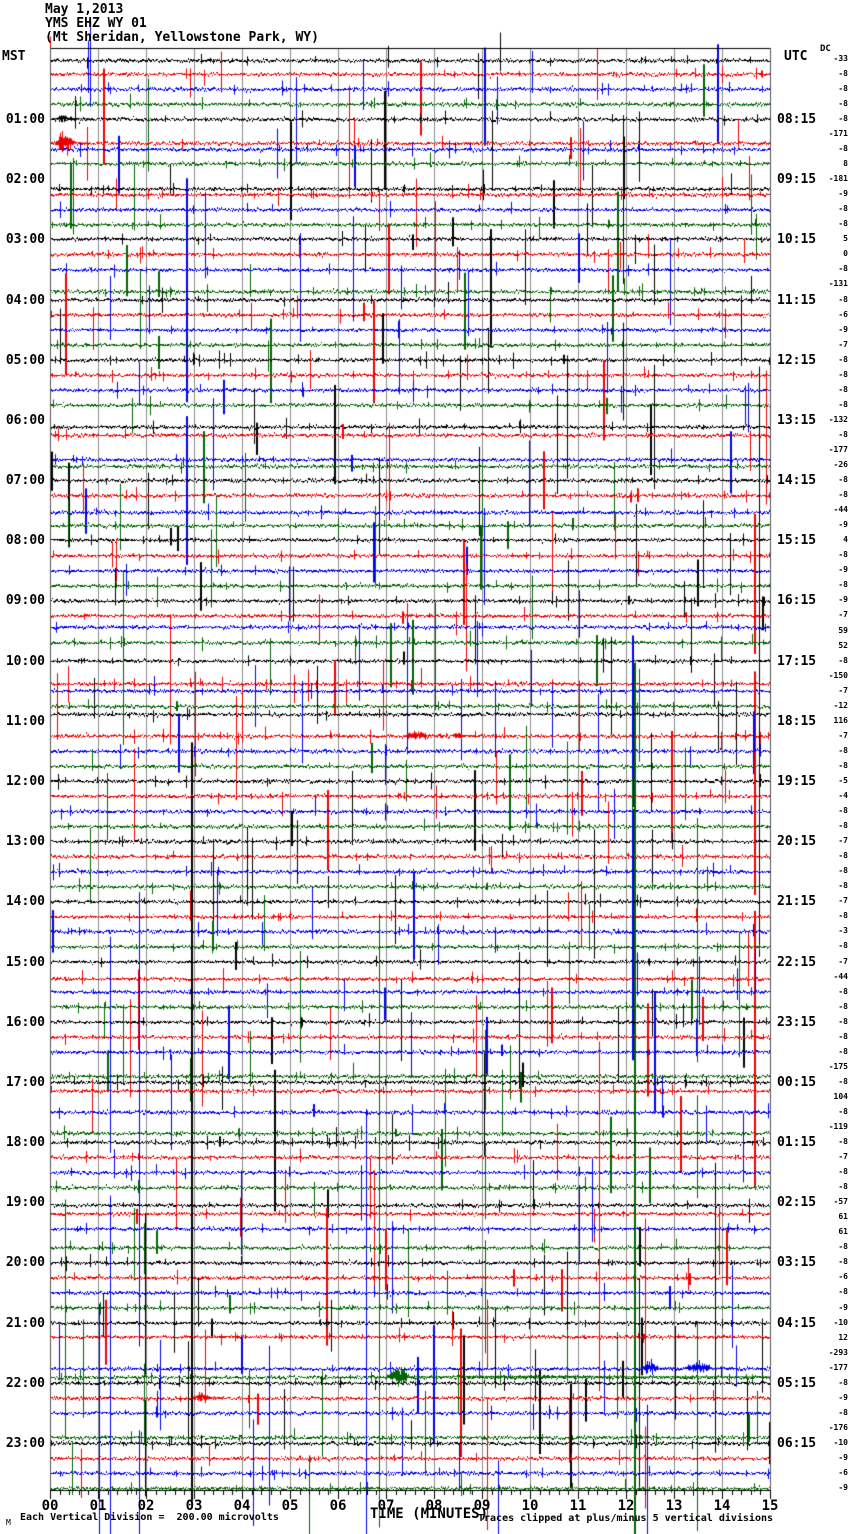 Image resolution: width=850 pixels, height=1534 pixels. I want to click on x-tick-label: 09, so click(482, 1506).